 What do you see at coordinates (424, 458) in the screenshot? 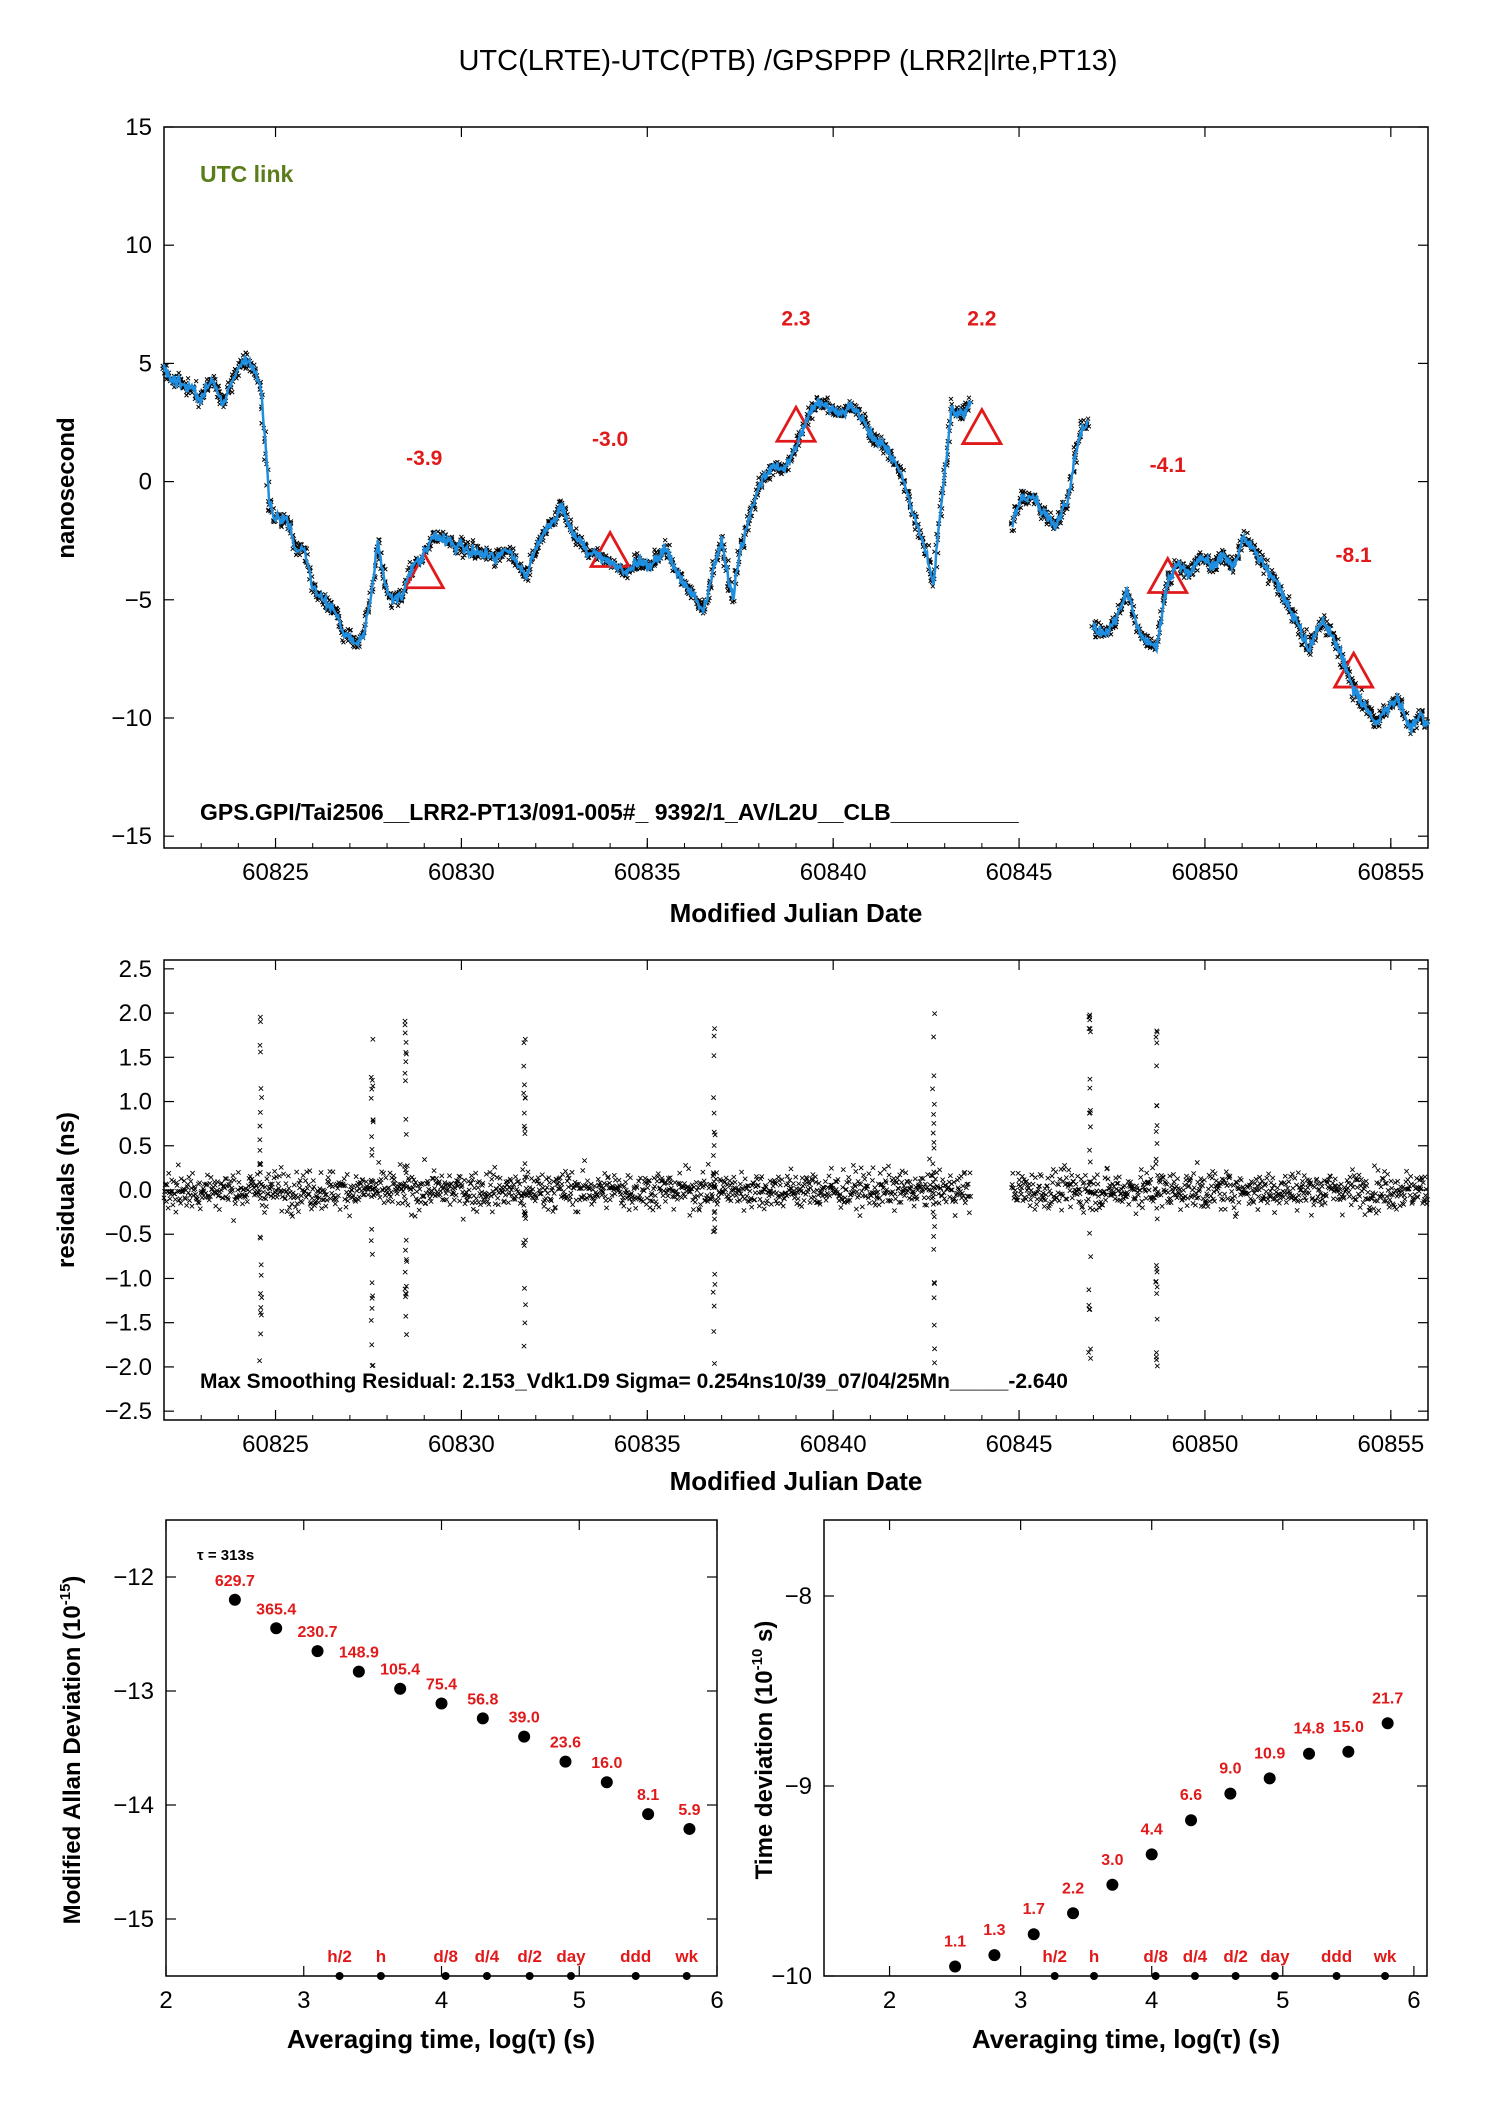
I see `marker-label: -3.9` at bounding box center [424, 458].